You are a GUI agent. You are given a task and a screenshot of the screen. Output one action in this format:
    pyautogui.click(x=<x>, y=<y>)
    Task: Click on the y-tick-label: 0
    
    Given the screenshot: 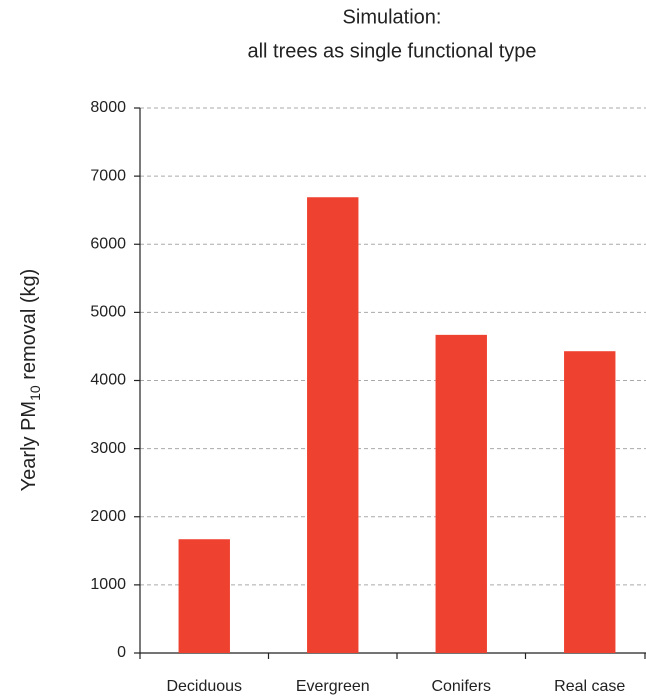 What is the action you would take?
    pyautogui.click(x=121, y=652)
    